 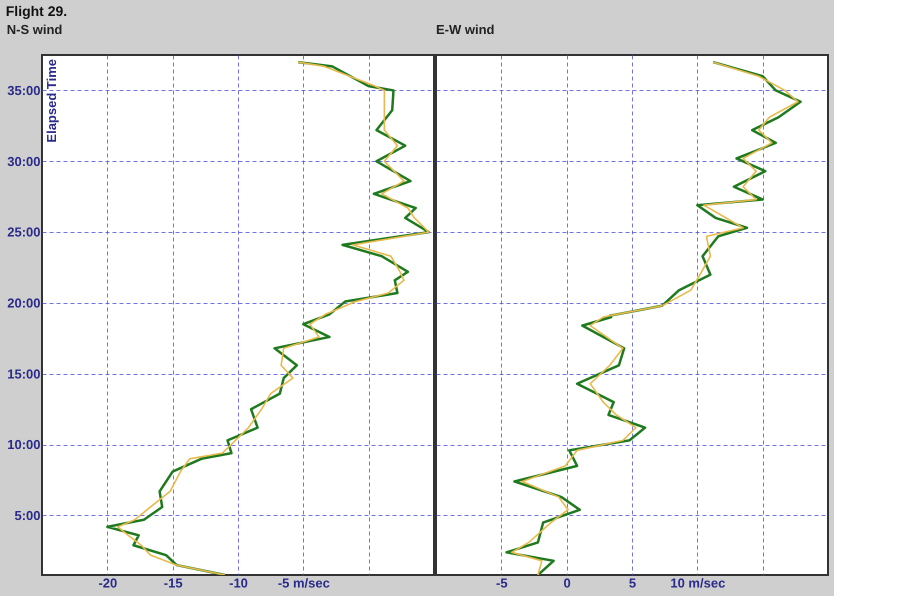 I want to click on y-tick-label: 35:00, so click(x=23, y=90).